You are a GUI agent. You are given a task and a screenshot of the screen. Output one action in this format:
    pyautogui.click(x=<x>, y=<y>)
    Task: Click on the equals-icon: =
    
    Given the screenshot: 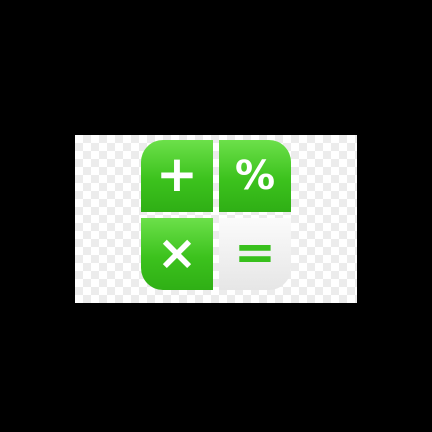 What is the action you would take?
    pyautogui.click(x=255, y=252)
    